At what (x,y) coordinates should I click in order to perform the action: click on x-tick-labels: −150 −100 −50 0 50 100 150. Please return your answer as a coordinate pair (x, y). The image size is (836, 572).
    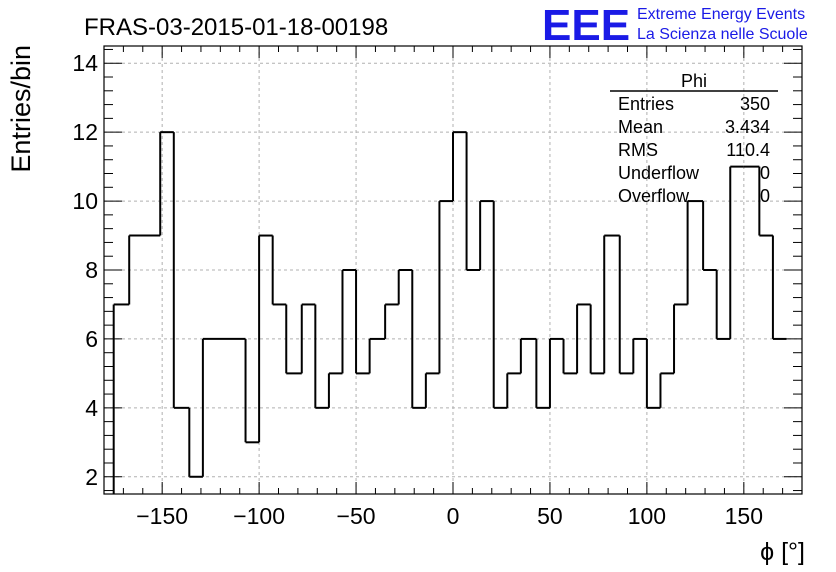
    Looking at the image, I should click on (449, 516).